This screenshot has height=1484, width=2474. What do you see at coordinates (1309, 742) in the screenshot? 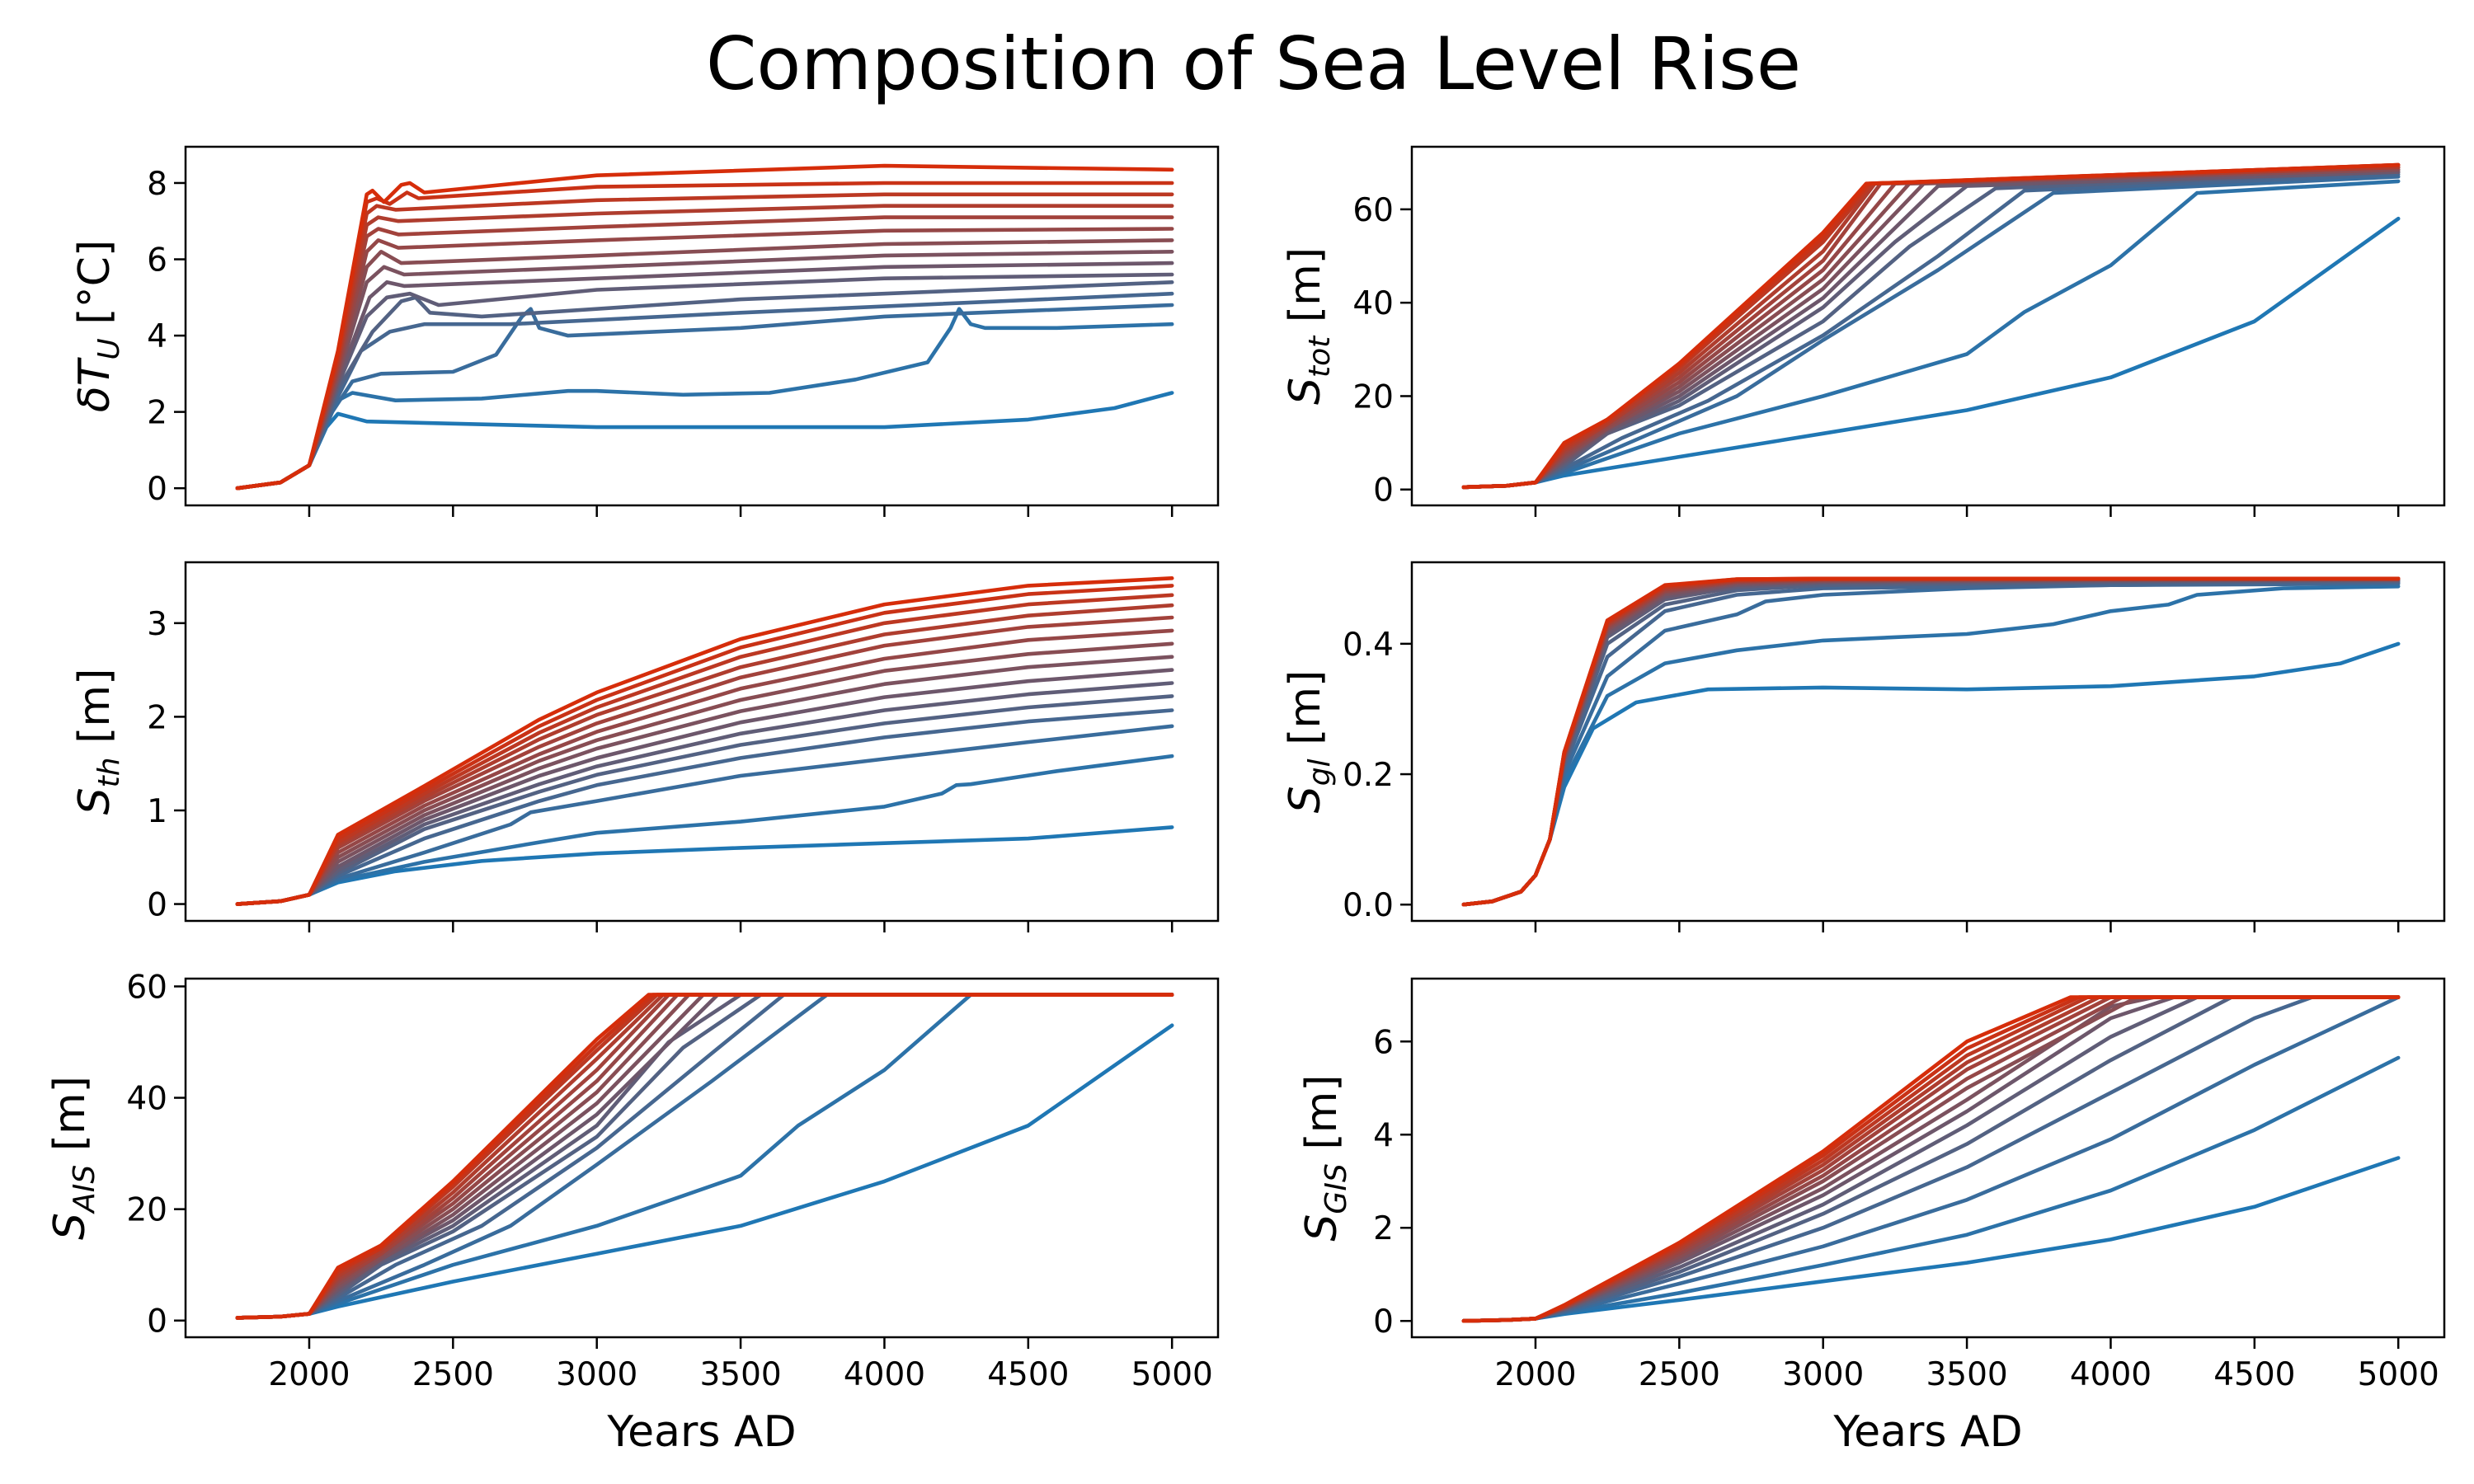
I see `y-axis-label: Sgl [m]` at bounding box center [1309, 742].